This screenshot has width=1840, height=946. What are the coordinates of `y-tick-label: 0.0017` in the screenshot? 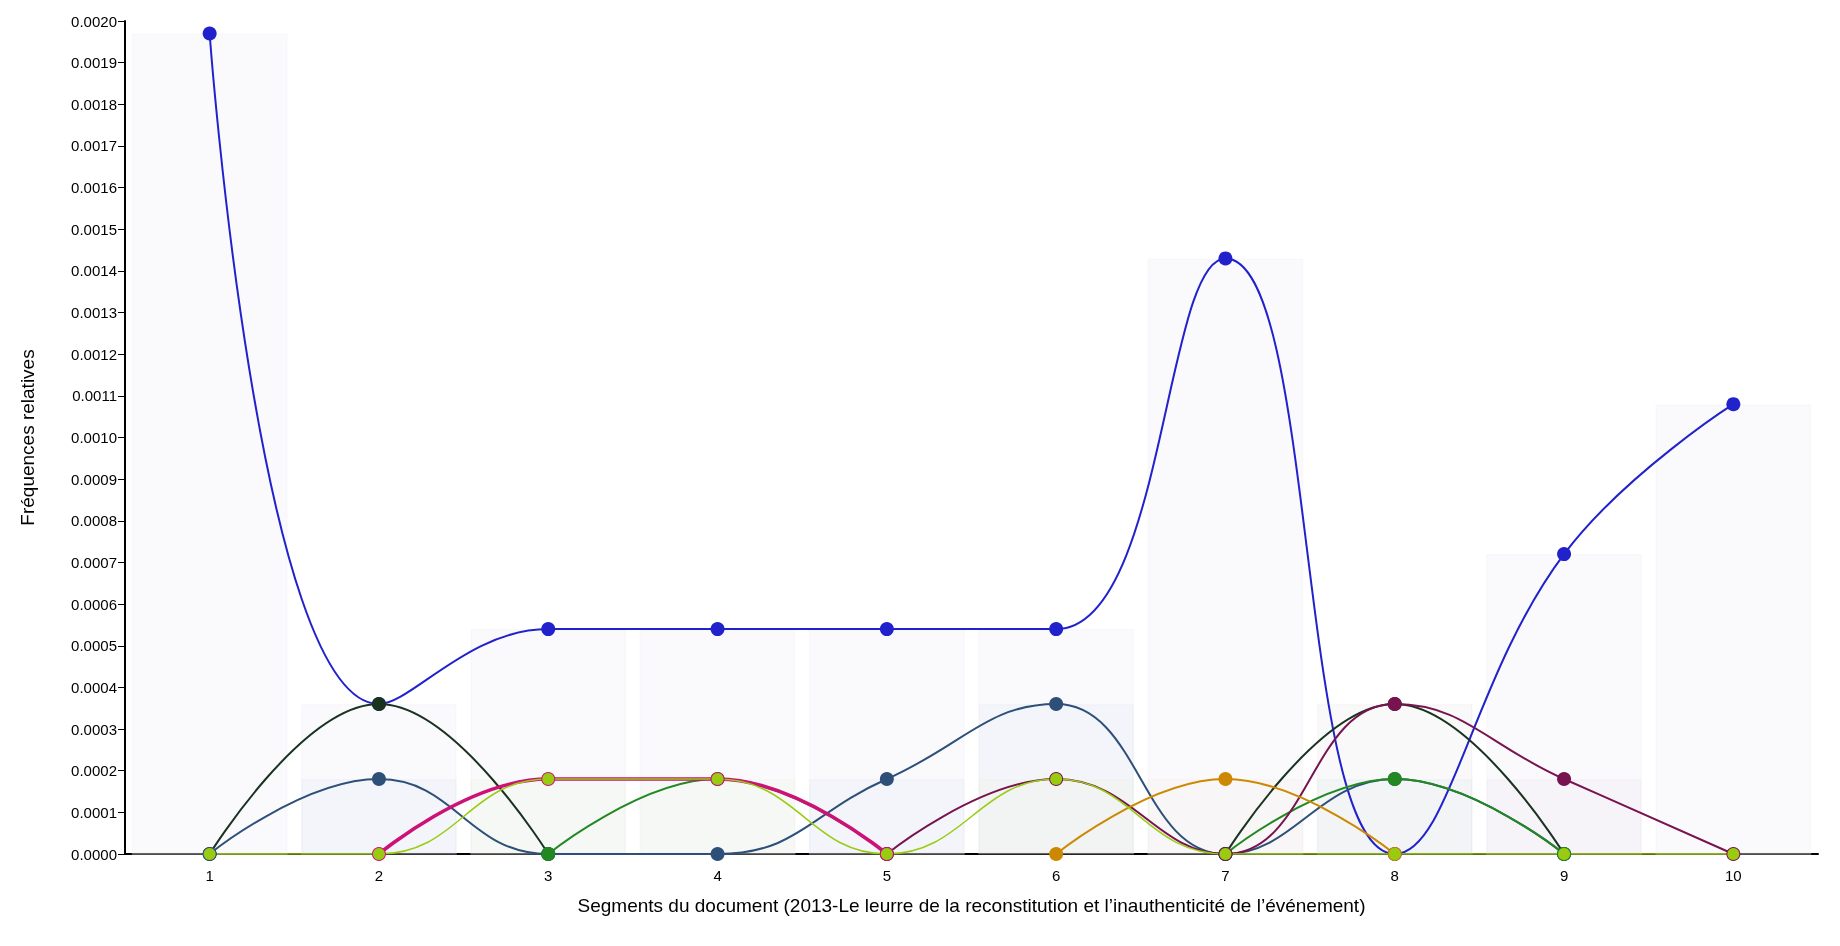 It's located at (94, 146).